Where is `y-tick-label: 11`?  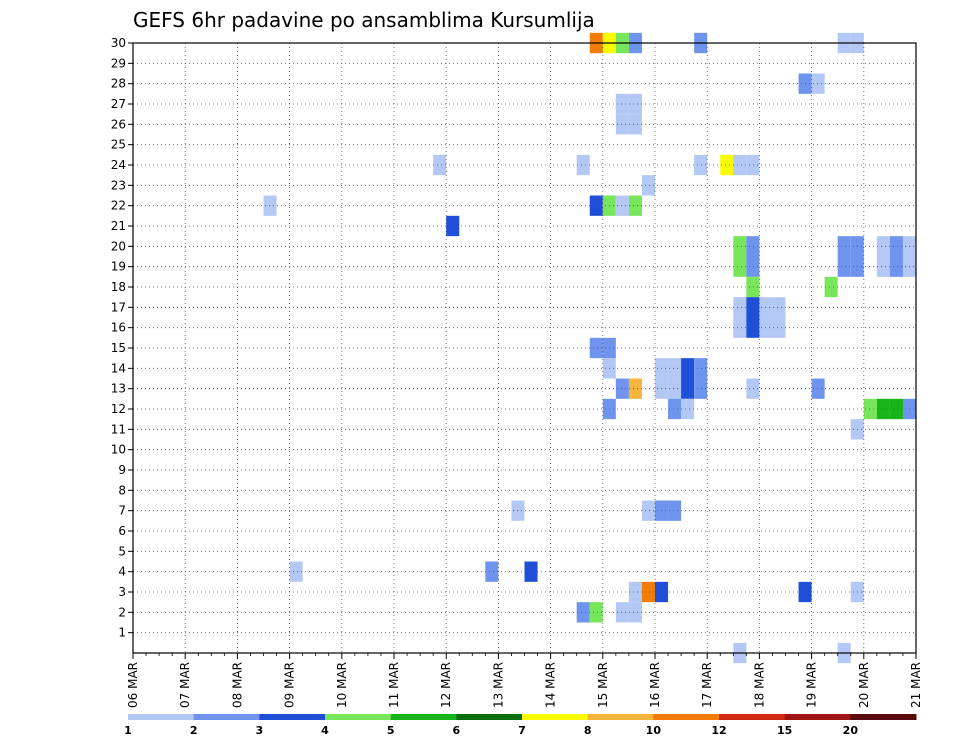 y-tick-label: 11 is located at coordinates (118, 429).